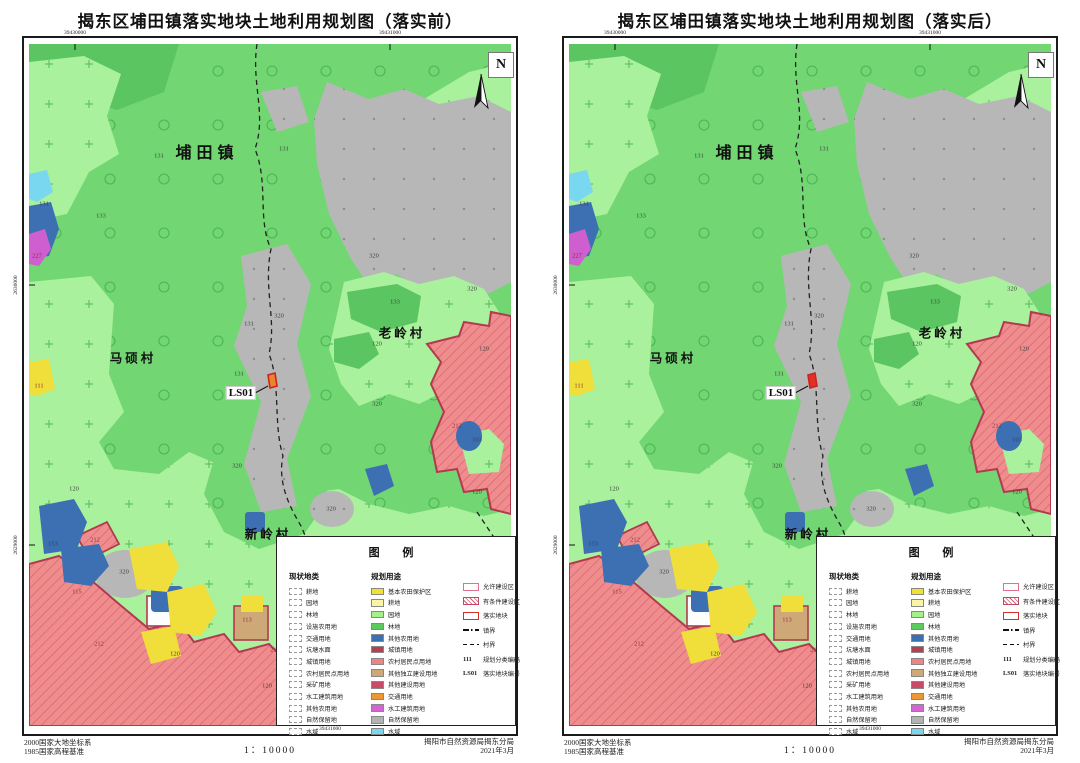 The image size is (1080, 763). Describe the element at coordinates (328, 731) in the screenshot. I see `legend-current-item: 水域` at that location.